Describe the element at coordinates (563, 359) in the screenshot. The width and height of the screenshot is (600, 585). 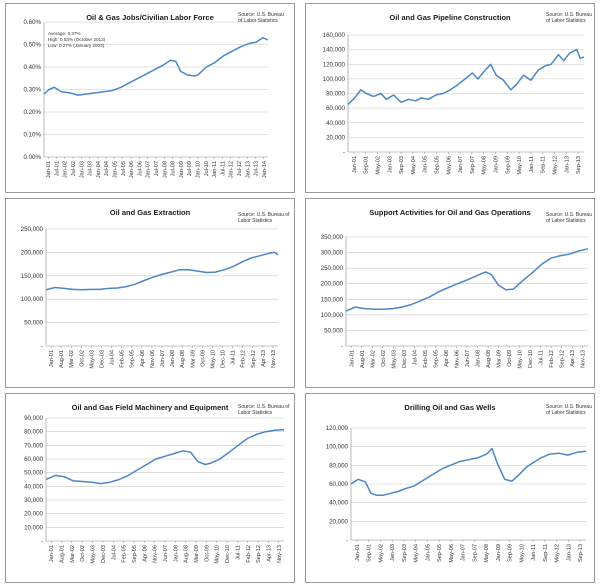
I see `x-tick-label: Sep-12` at that location.